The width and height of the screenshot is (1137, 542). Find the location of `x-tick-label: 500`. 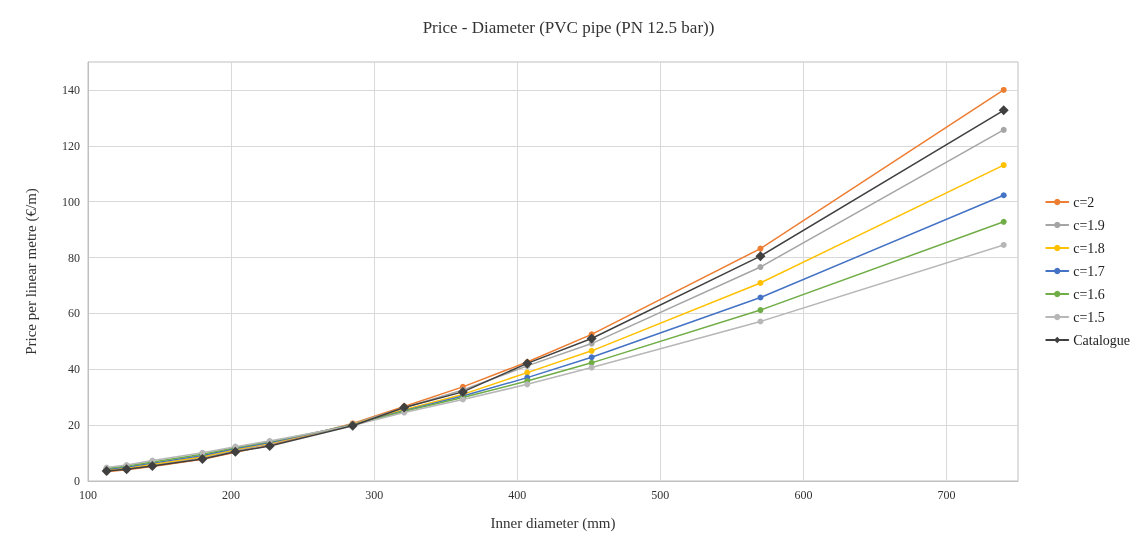

x-tick-label: 500 is located at coordinates (660, 495).